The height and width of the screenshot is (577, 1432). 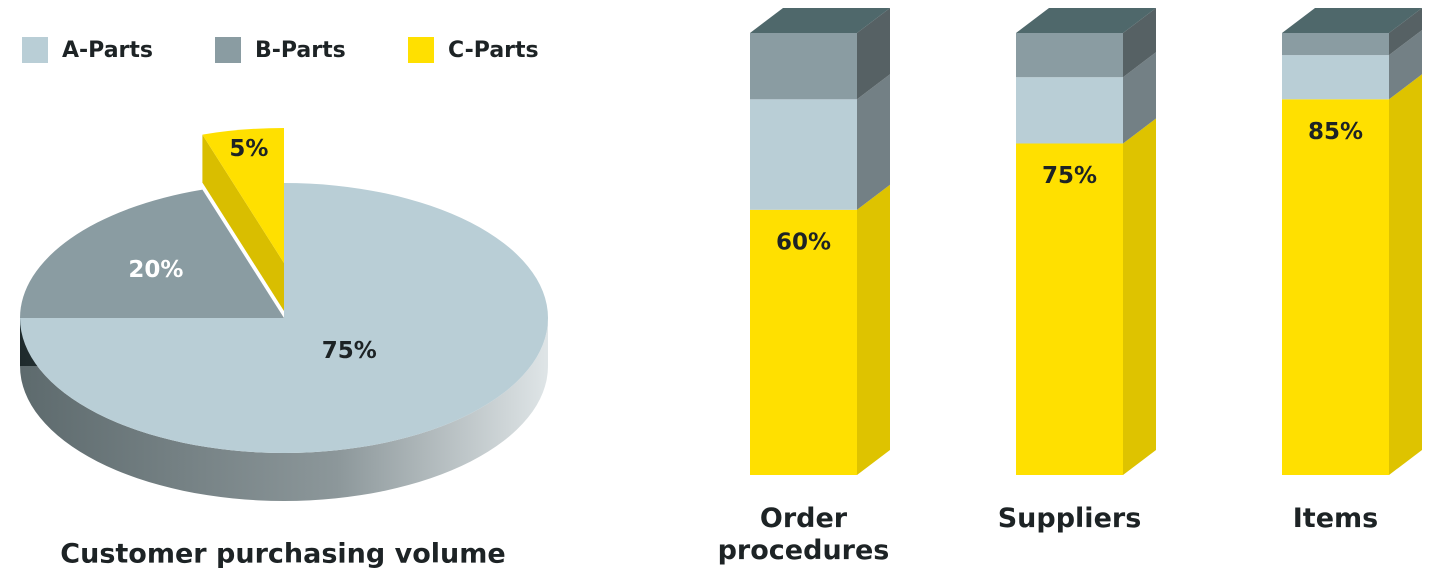 I want to click on data-label: 20%, so click(x=155, y=270).